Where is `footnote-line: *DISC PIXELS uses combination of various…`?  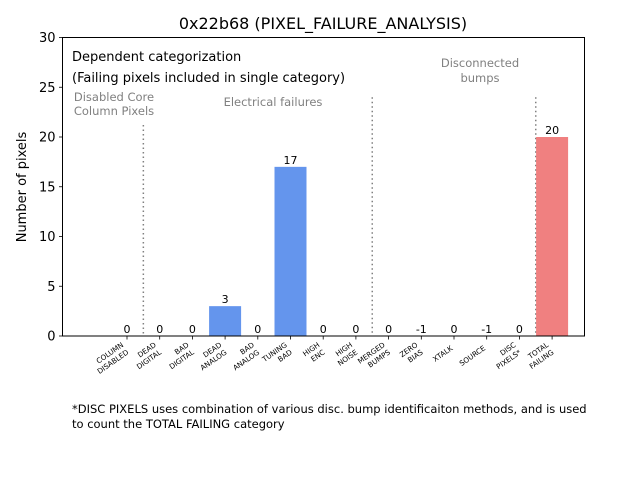
footnote-line: *DISC PIXELS uses combination of various… is located at coordinates (329, 409).